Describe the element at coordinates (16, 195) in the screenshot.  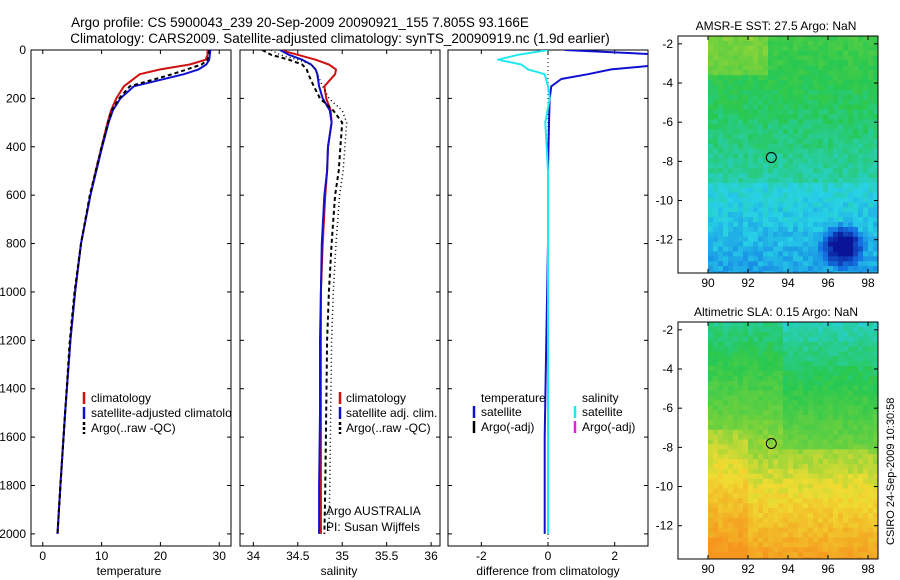
I see `y-tick-label: 600` at that location.